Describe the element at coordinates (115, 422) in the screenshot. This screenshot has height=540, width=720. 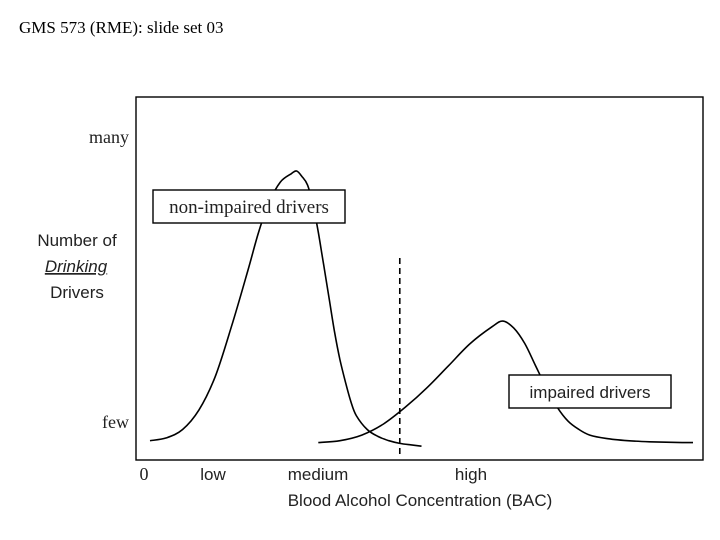
I see `y-tick-few: few` at that location.